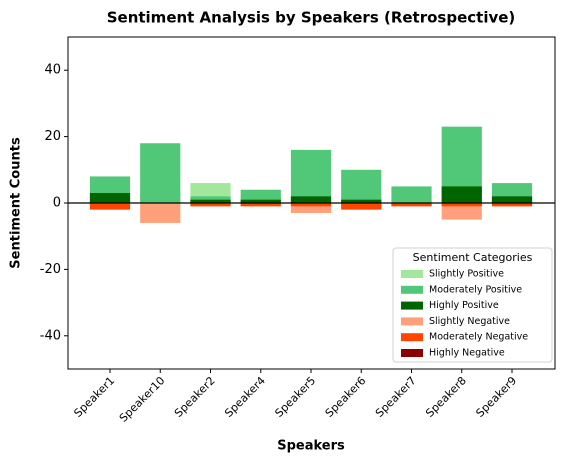 The width and height of the screenshot is (564, 468). I want to click on x-tick-label: Speaker1, so click(94, 397).